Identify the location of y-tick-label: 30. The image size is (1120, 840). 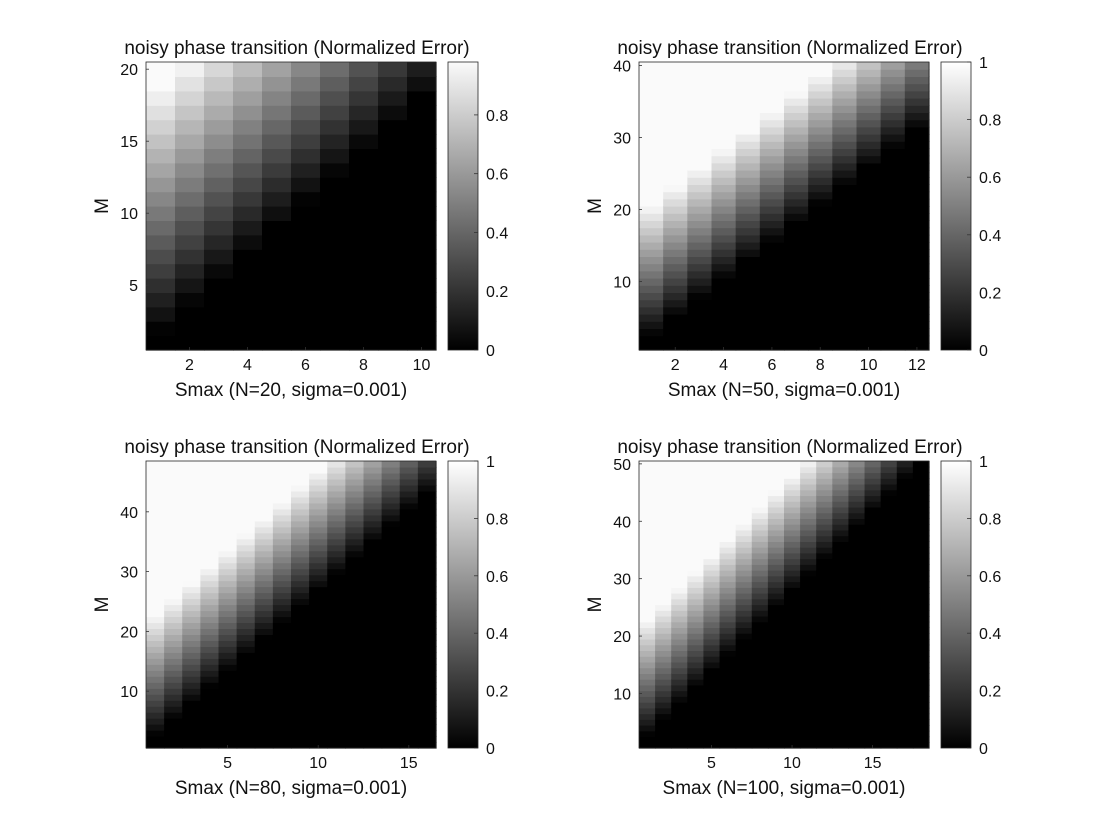
(622, 580).